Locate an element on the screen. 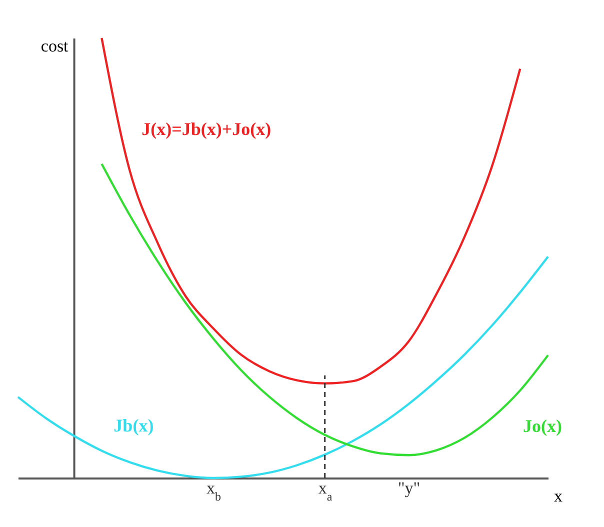 The width and height of the screenshot is (604, 527). x-axis-title: x is located at coordinates (558, 496).